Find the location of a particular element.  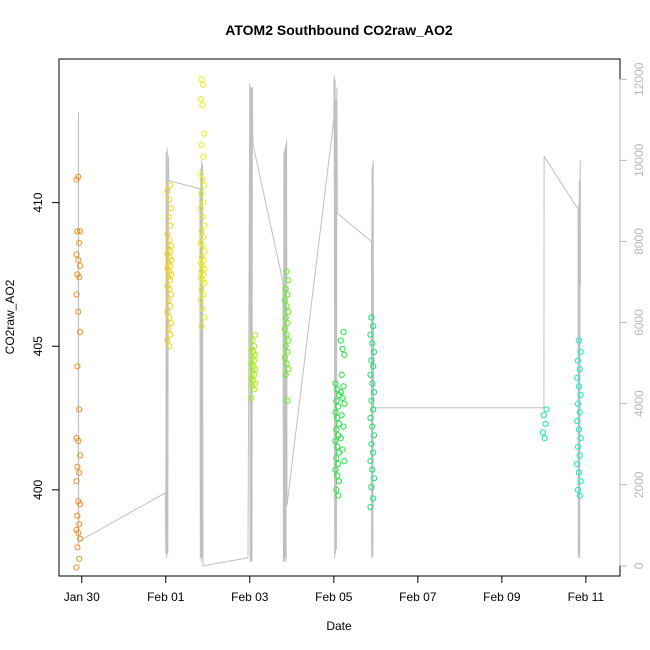

y-axis-left: 400 405 410 is located at coordinates (45, 346).